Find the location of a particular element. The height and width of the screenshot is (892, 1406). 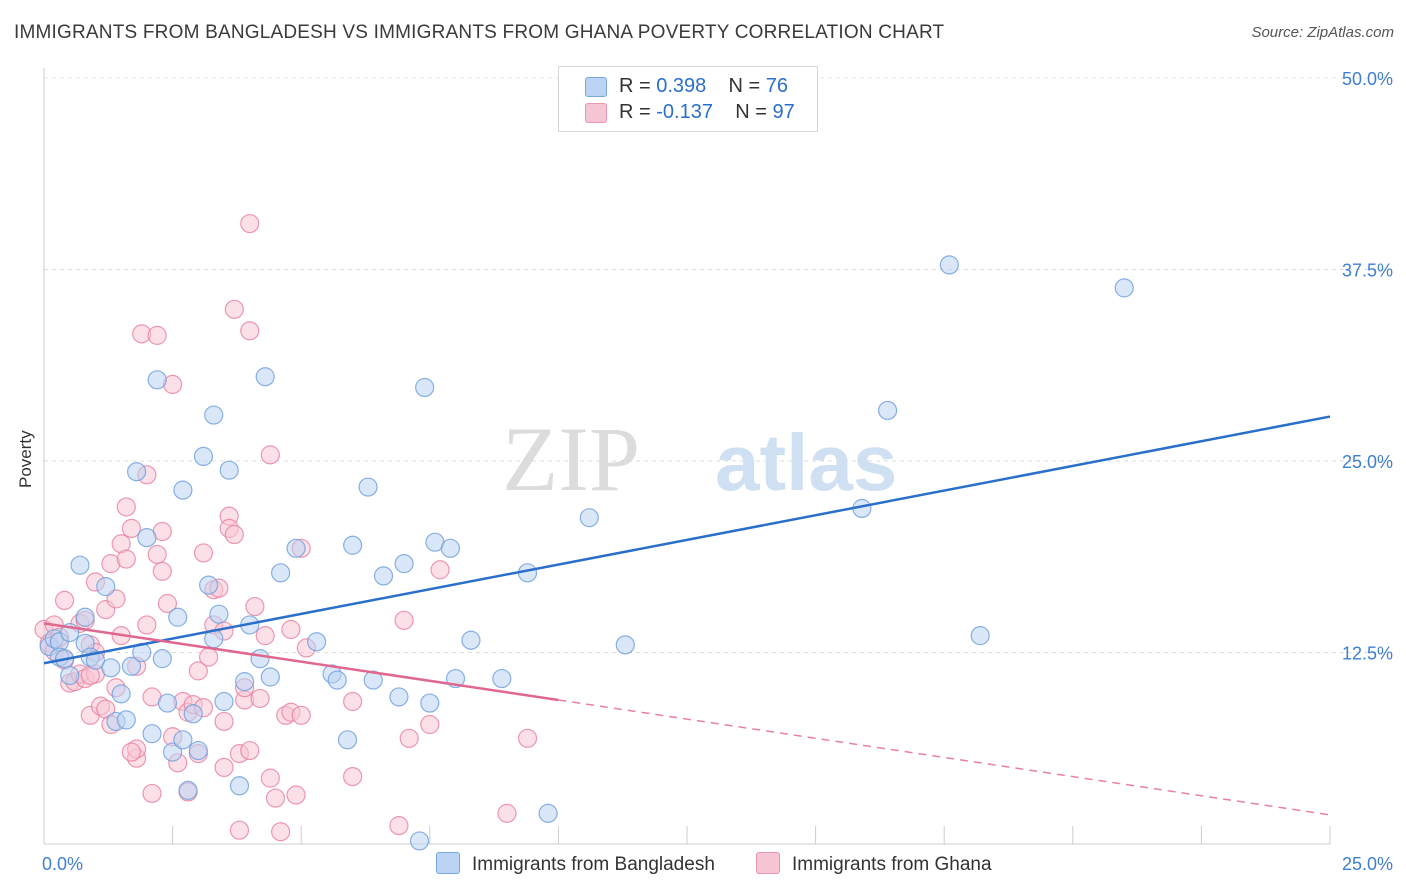

x-tick-label-1: 25.0% is located at coordinates (1367, 864).